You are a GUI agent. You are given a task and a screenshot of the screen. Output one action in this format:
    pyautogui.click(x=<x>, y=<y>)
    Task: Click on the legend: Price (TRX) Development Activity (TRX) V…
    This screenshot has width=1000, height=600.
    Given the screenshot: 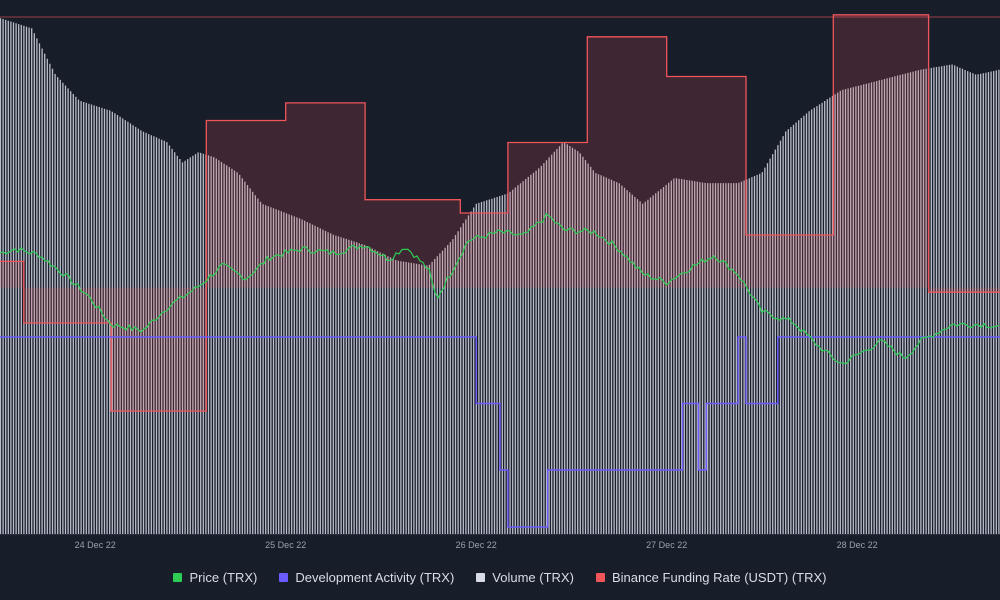 What is the action you would take?
    pyautogui.click(x=500, y=577)
    